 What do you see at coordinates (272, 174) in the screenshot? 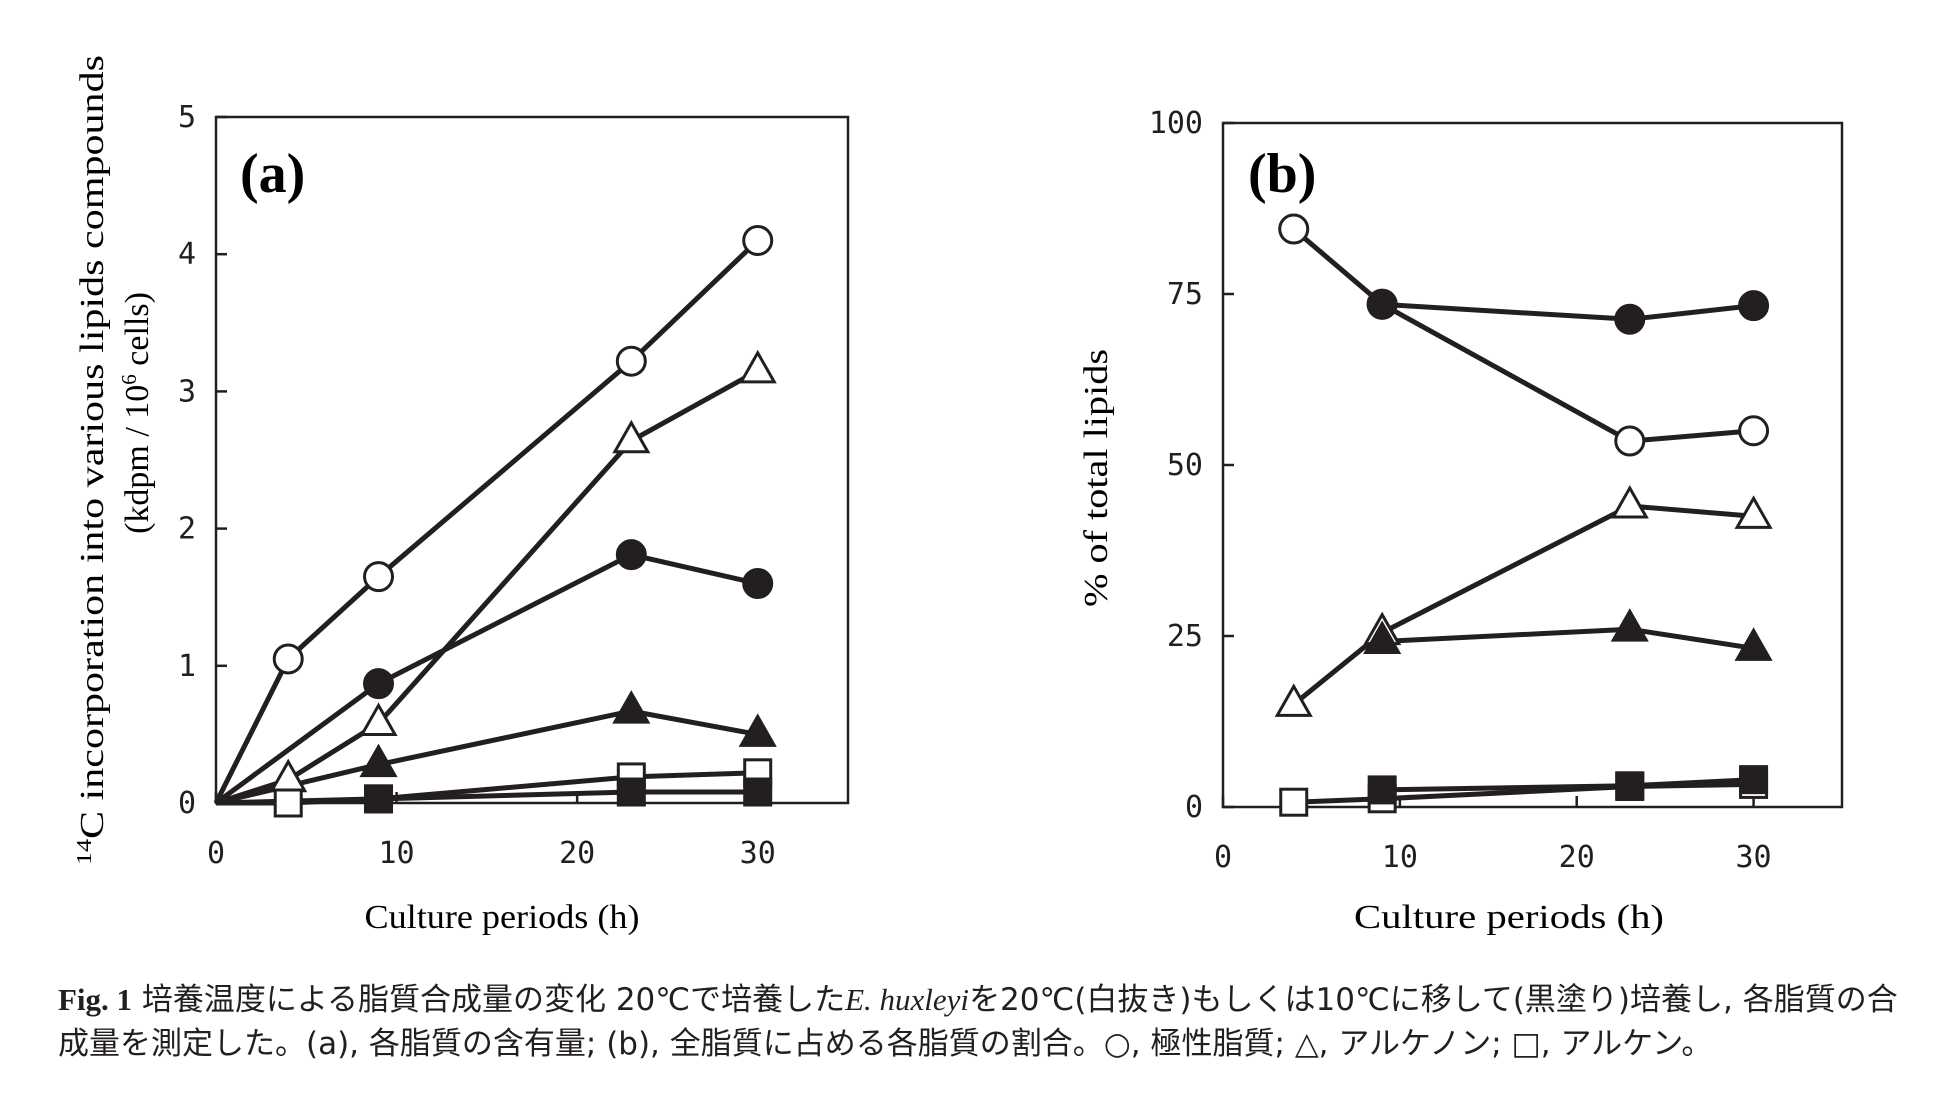
I see `panel-a-label: (a)` at bounding box center [272, 174].